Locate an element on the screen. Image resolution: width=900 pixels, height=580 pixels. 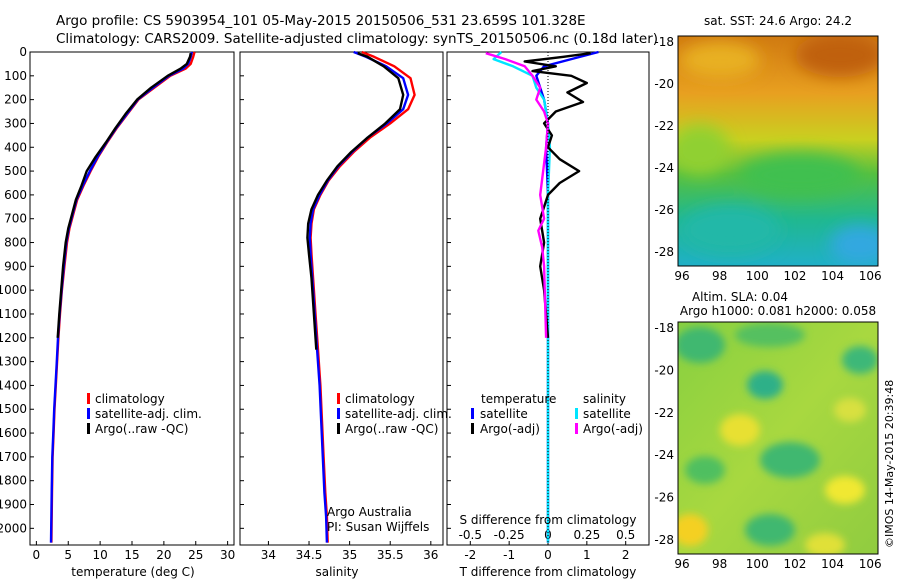
y-tick-label: 2000 is located at coordinates (13, 528).